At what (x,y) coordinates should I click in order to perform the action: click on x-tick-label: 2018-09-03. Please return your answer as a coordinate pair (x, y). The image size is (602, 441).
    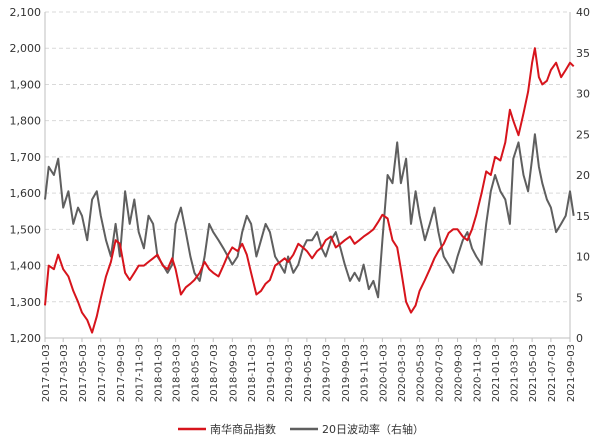
    Looking at the image, I should click on (233, 373).